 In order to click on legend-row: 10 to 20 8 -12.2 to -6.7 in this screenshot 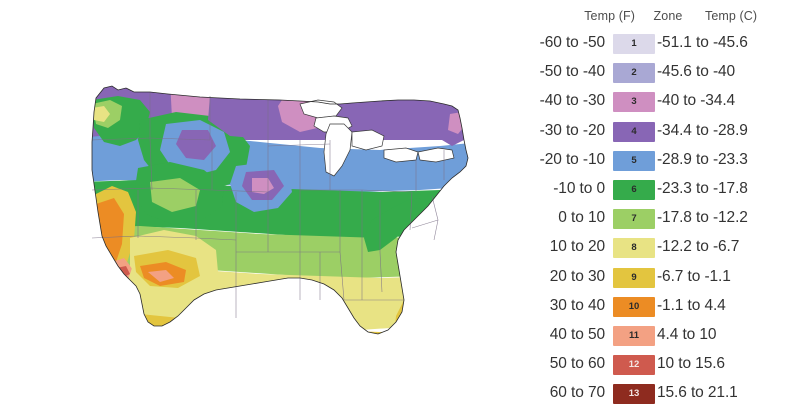, I will do `click(660, 248)`.